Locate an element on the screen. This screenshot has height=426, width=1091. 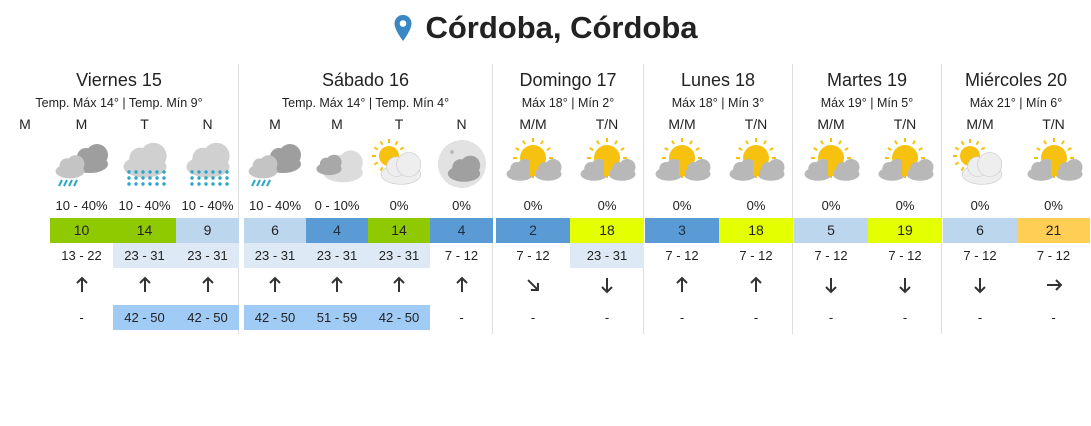
map-pin-icon is located at coordinates (403, 28).